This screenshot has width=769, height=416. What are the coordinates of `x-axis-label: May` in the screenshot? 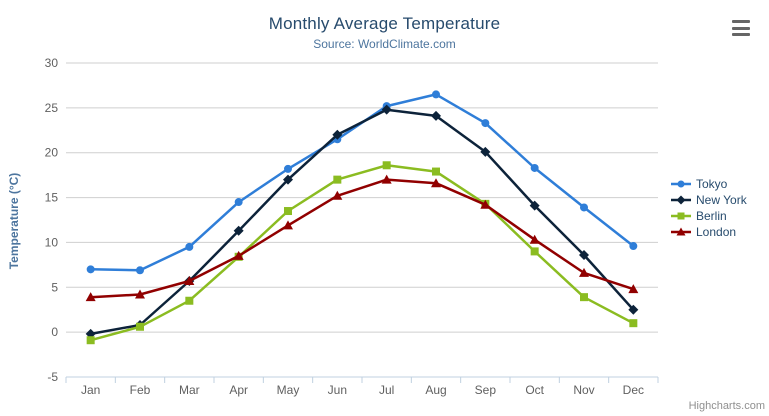 It's located at (288, 390).